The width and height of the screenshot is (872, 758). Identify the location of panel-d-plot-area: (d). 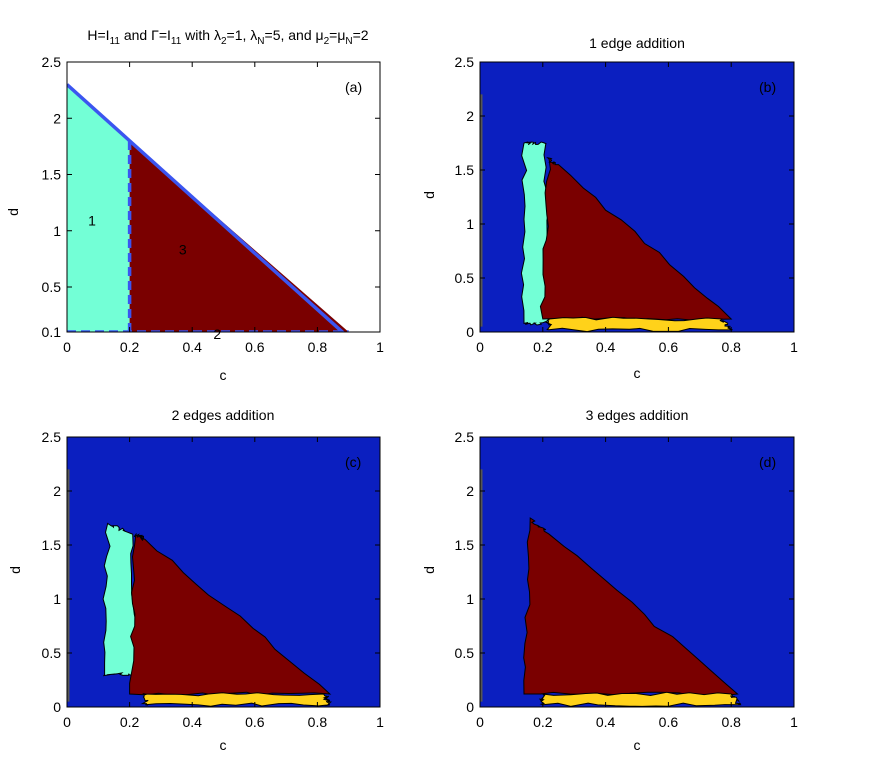
(637, 572).